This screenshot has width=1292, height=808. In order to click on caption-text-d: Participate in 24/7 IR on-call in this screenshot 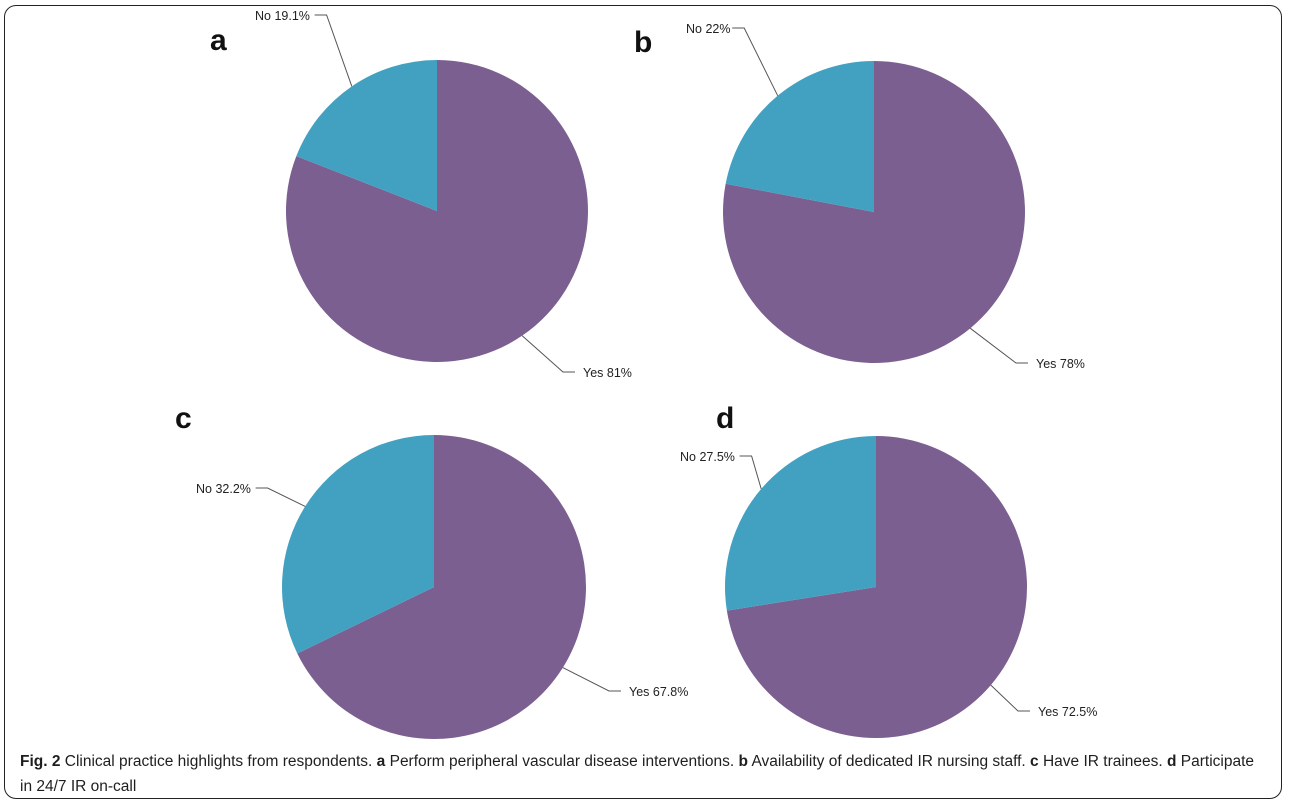, I will do `click(637, 774)`.